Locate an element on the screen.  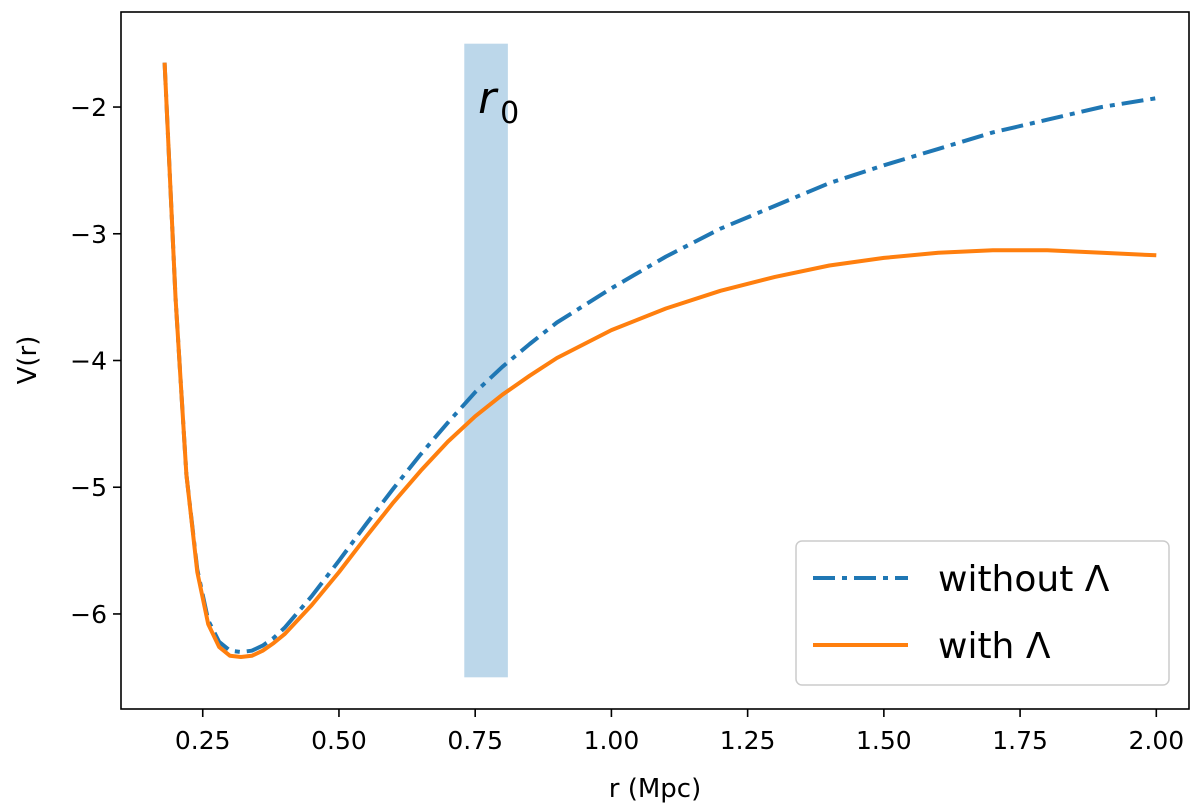
x-tick-label: 0.50 is located at coordinates (339, 740).